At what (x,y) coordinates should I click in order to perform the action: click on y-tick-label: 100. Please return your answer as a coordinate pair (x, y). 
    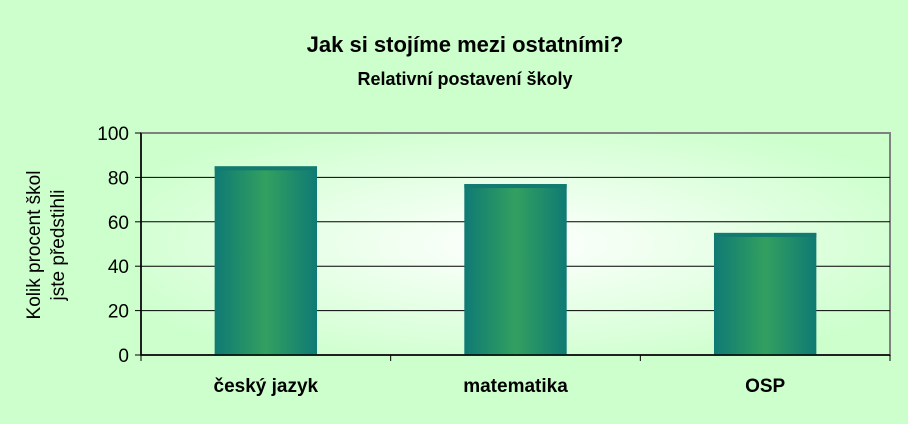
    Looking at the image, I should click on (113, 134).